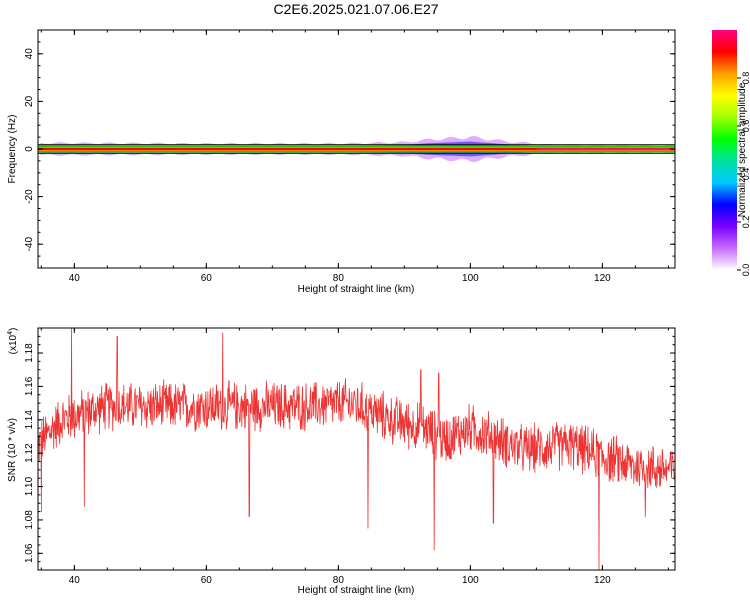 This screenshot has height=605, width=750. Describe the element at coordinates (29, 553) in the screenshot. I see `y-tick-label: 1.06` at that location.